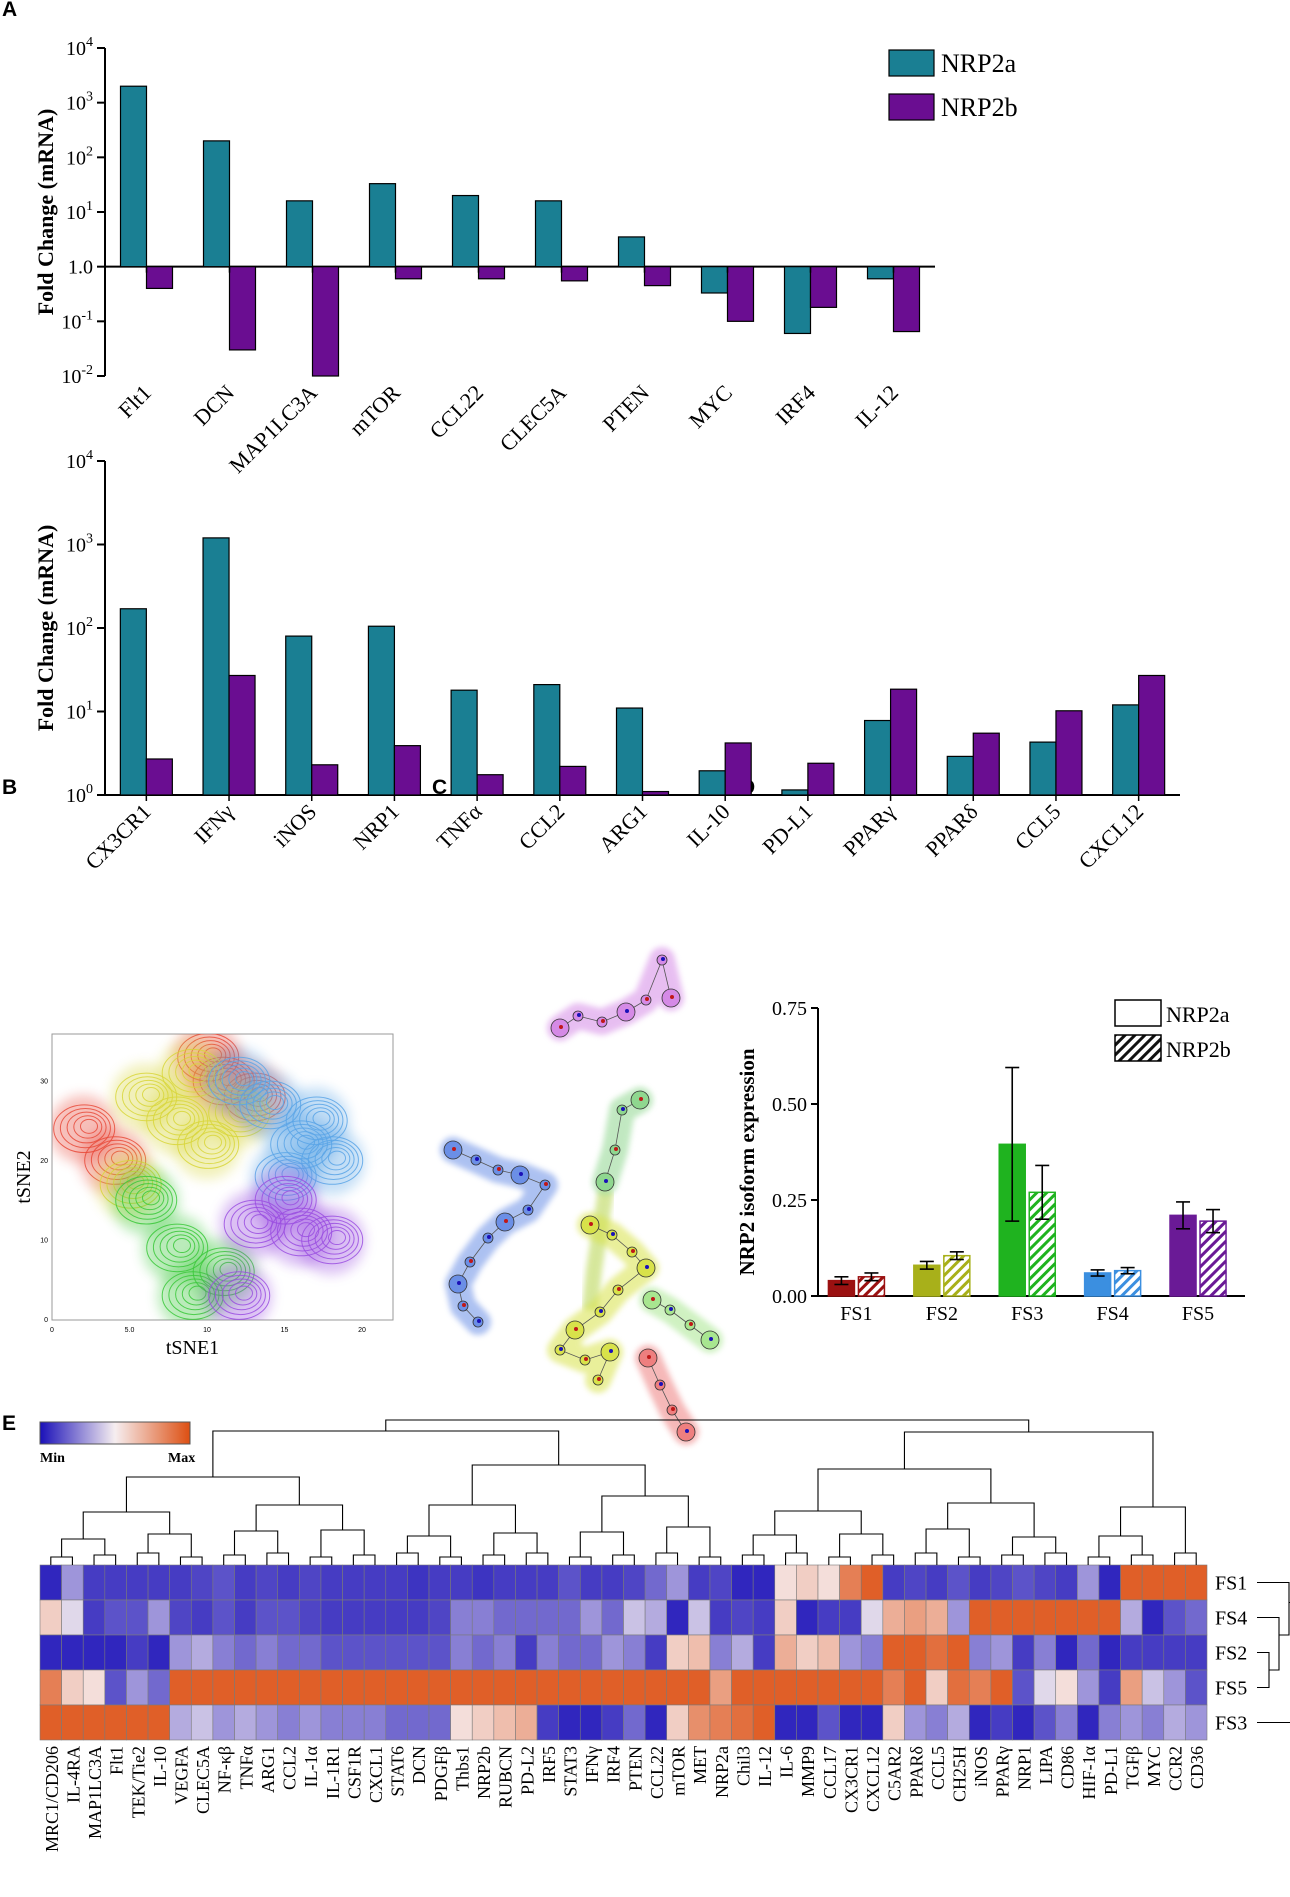  I want to click on x-tick-label: MAP1LC3A, so click(273, 429).